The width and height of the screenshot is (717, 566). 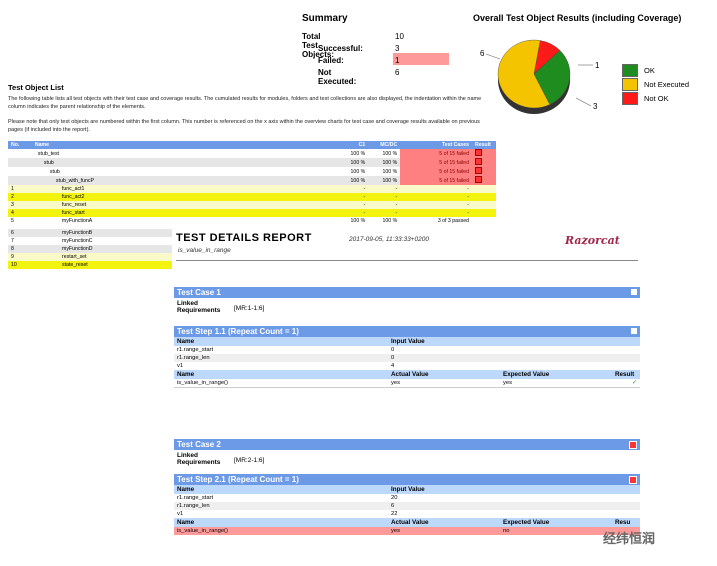 I want to click on report-date: 2017-09-05, 11:33:33+0200, so click(x=389, y=239).